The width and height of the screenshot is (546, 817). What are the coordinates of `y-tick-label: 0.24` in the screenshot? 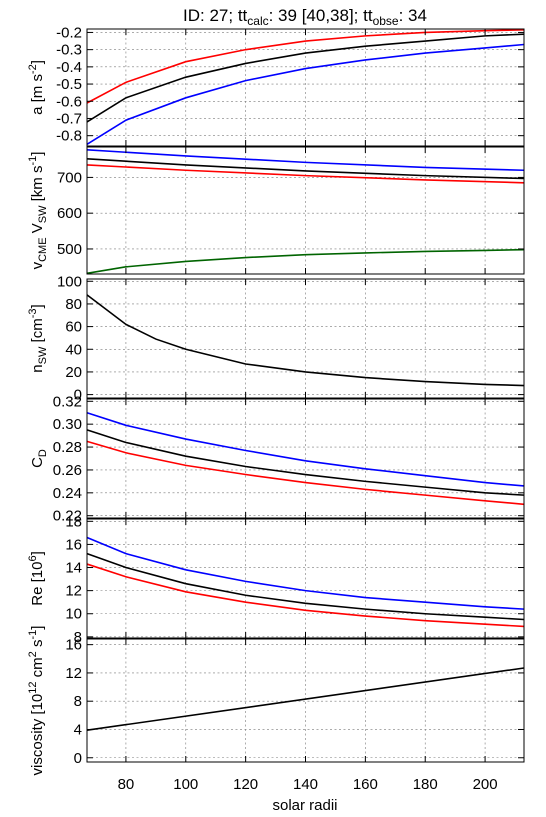 It's located at (67, 493).